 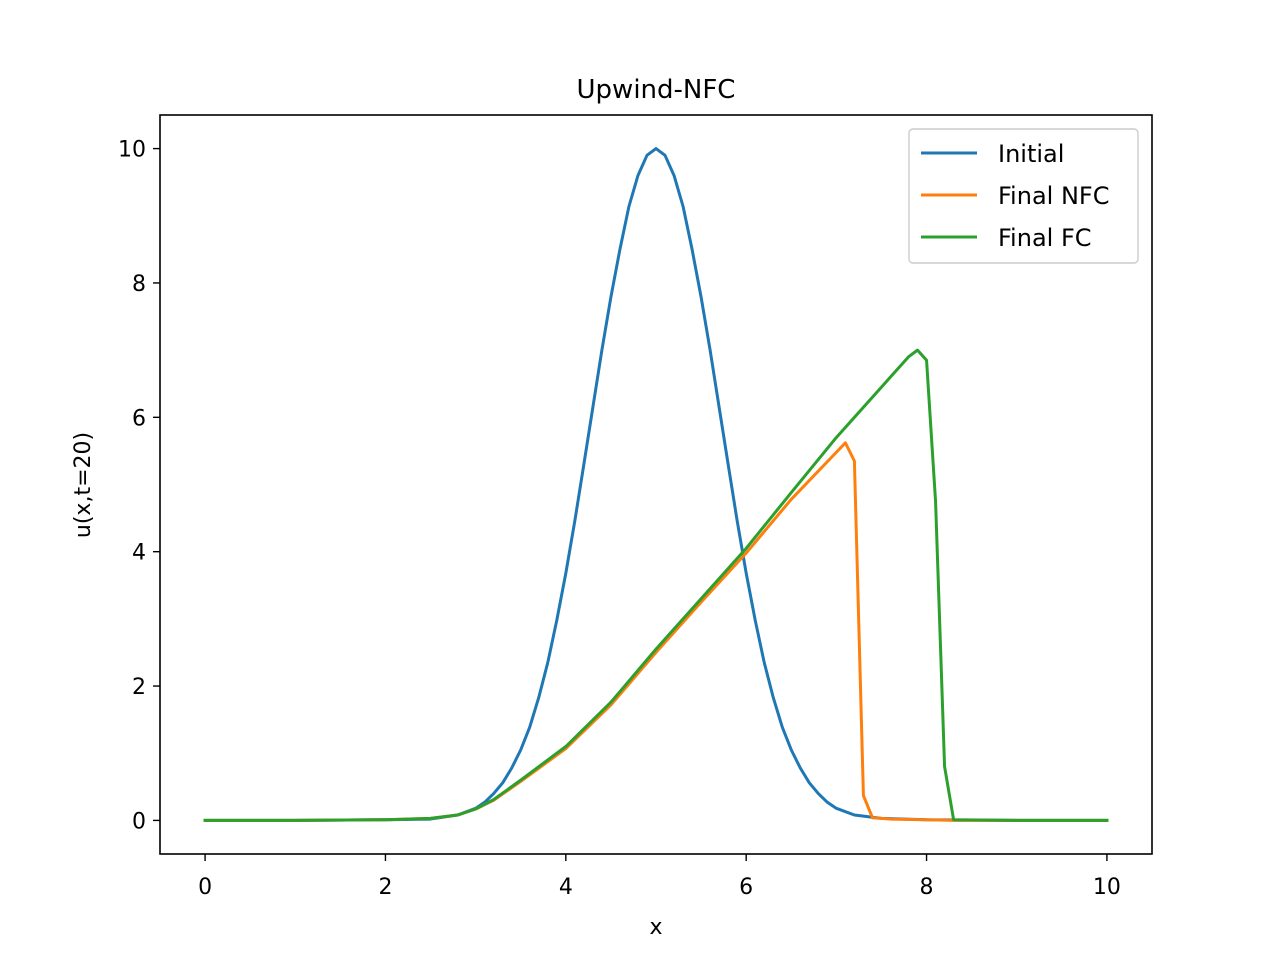 What do you see at coordinates (1107, 887) in the screenshot?
I see `x-tick-label: 10` at bounding box center [1107, 887].